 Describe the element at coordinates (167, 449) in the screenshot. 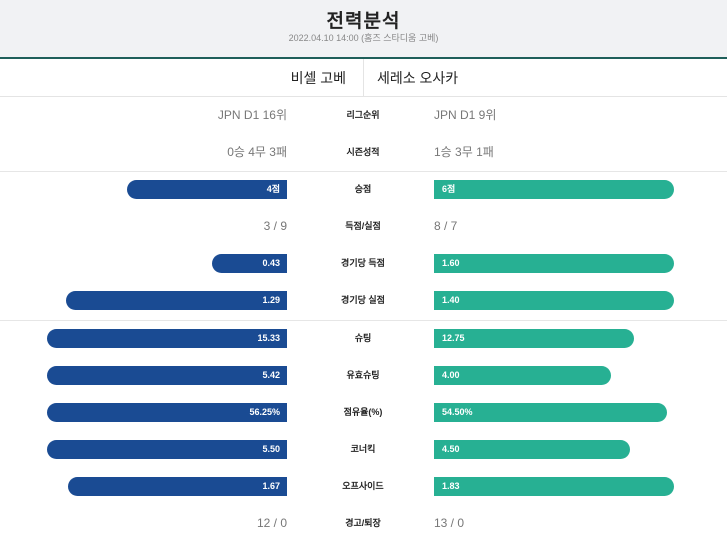

I see `home-corners-bar: 5.50` at that location.